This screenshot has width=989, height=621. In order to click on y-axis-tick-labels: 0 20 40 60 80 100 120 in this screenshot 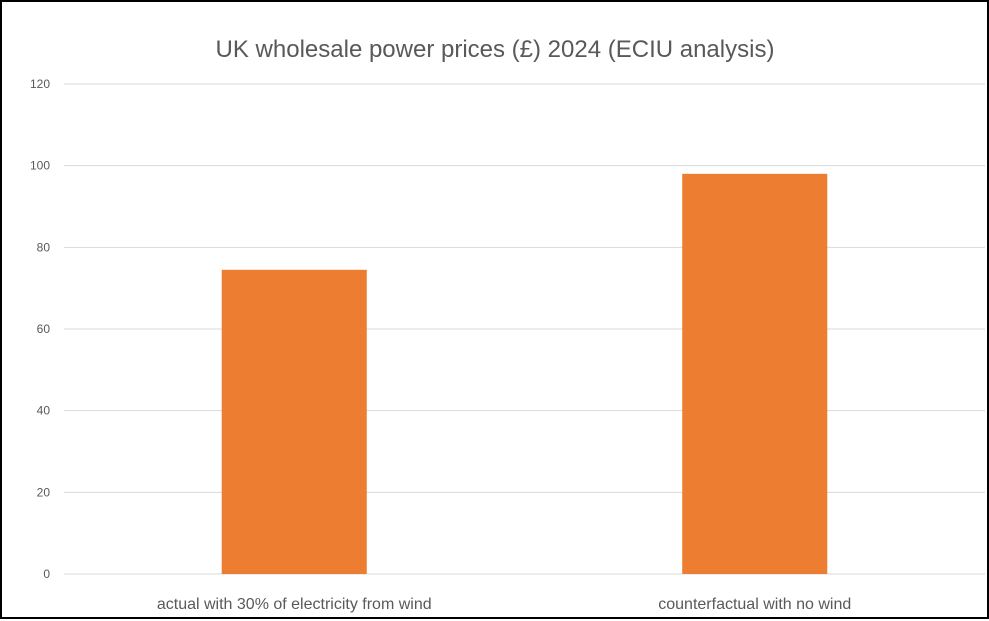, I will do `click(40, 329)`.